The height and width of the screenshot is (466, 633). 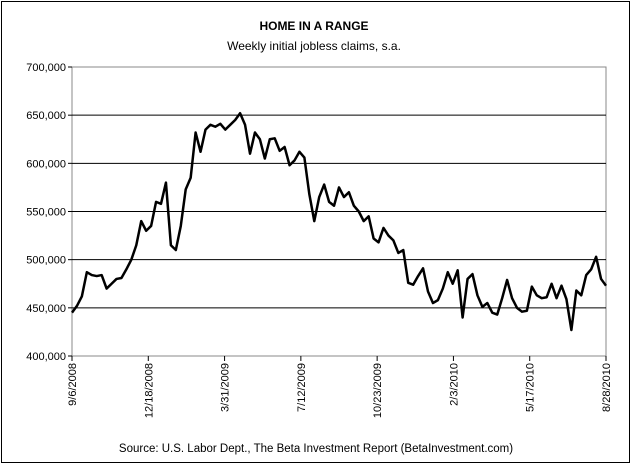 I want to click on x-tick-label: 9/6/2008, so click(x=73, y=384).